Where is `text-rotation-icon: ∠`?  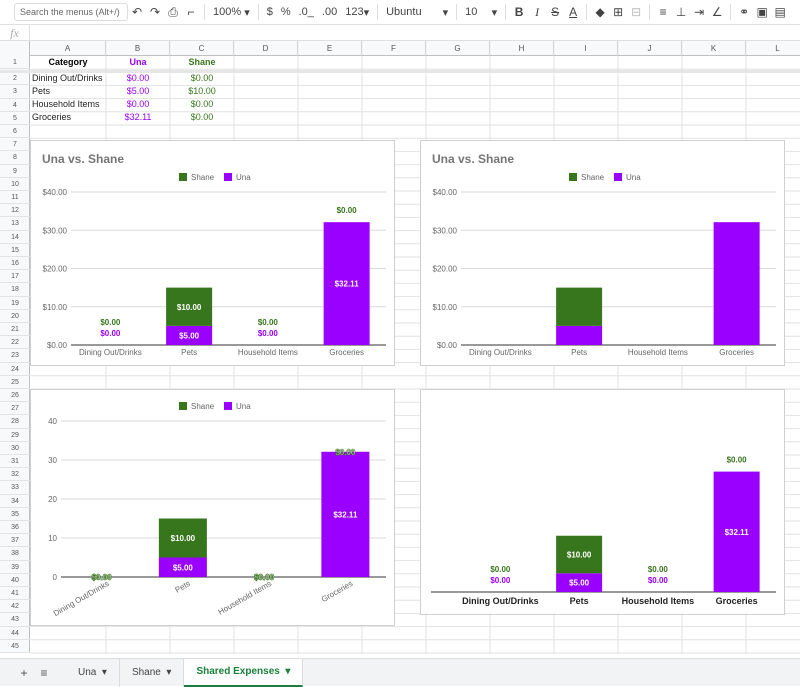
text-rotation-icon: ∠ is located at coordinates (717, 12).